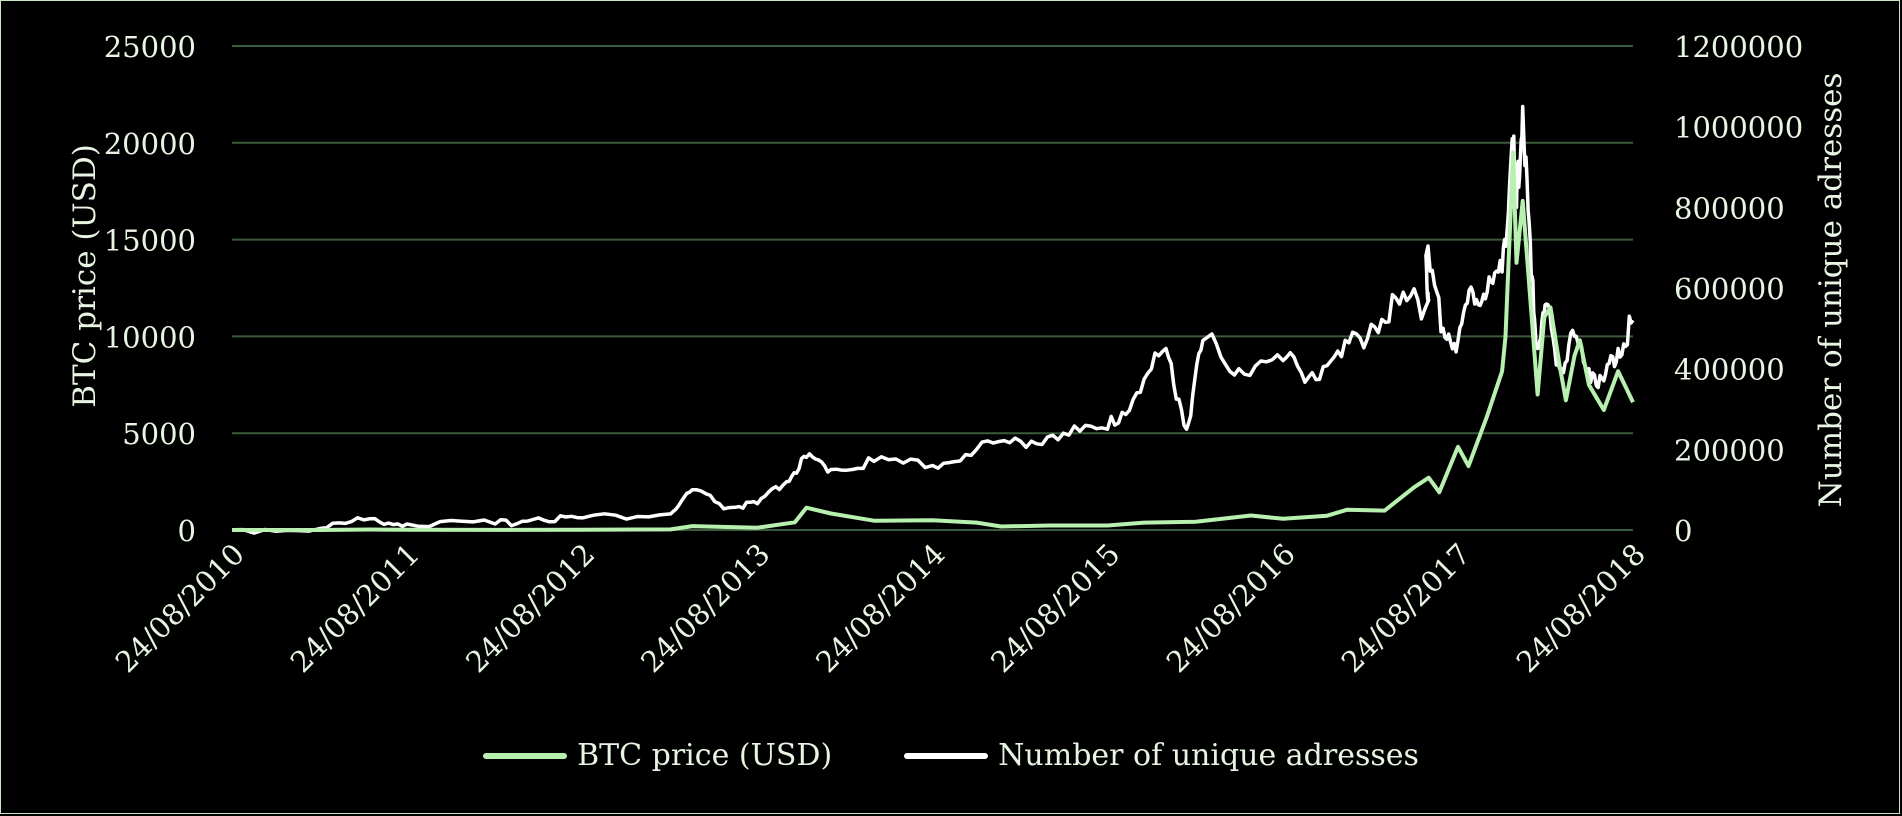 This screenshot has width=1902, height=816. Describe the element at coordinates (1729, 208) in the screenshot. I see `y-right-tick-label: 800000` at that location.